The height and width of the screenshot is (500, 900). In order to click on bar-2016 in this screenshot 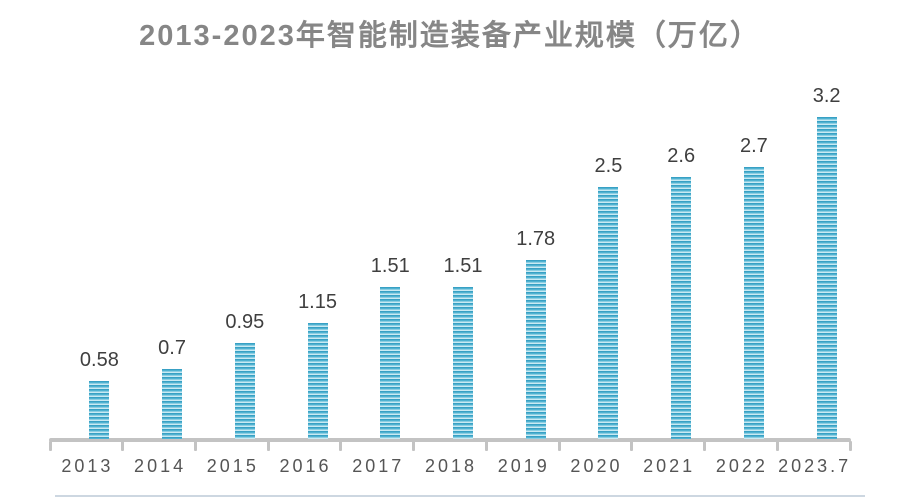, I will do `click(317, 381)`.